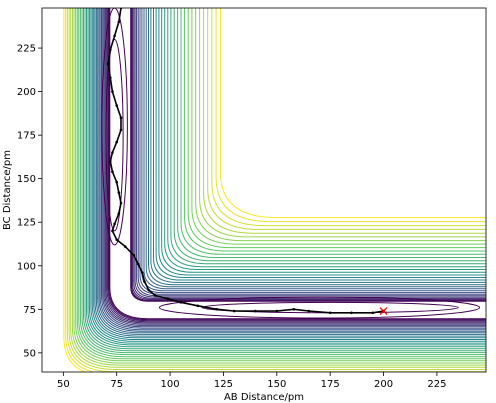 Image resolution: width=496 pixels, height=403 pixels. Describe the element at coordinates (29, 353) in the screenshot. I see `y-tick-label: 50` at that location.